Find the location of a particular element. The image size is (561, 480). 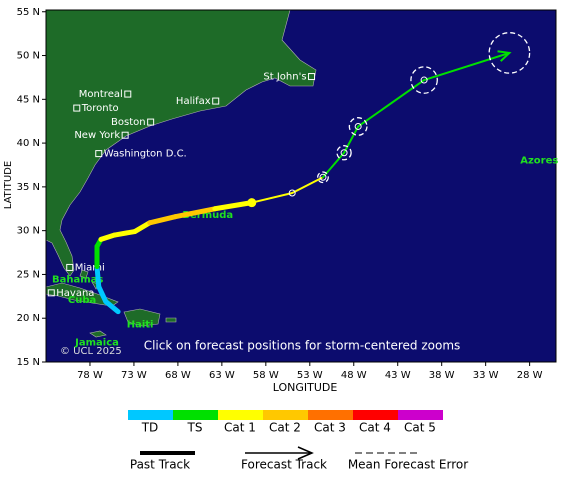

y-tick-label: 20 N is located at coordinates (28, 318).